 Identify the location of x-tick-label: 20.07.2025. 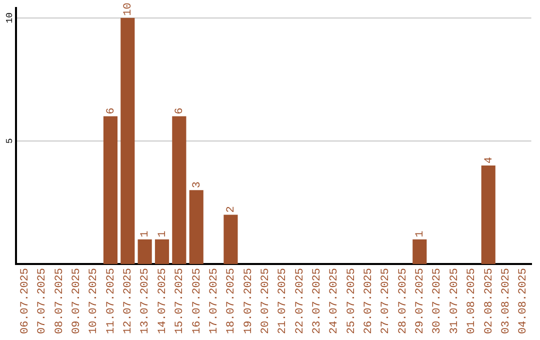
(266, 301).